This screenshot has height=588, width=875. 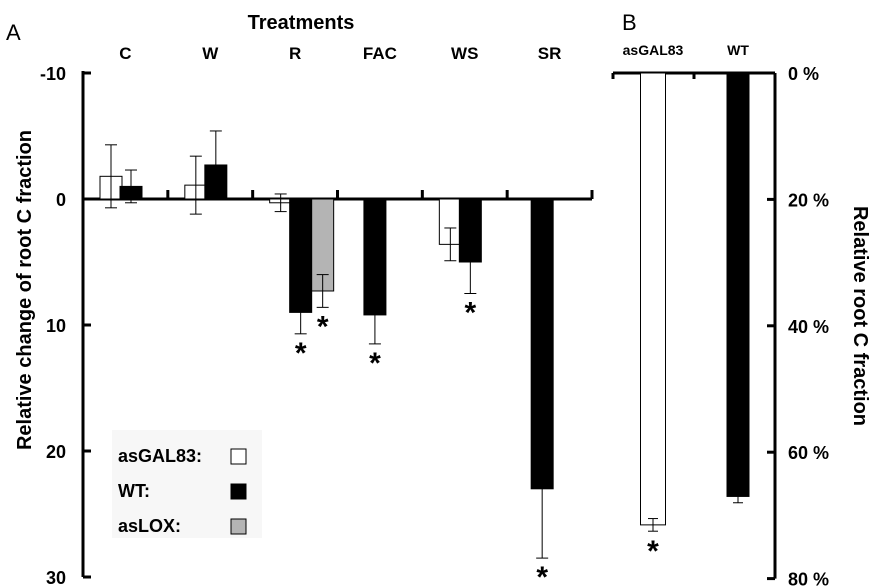 What do you see at coordinates (61, 200) in the screenshot?
I see `panel-a-y-tick-label: 0` at bounding box center [61, 200].